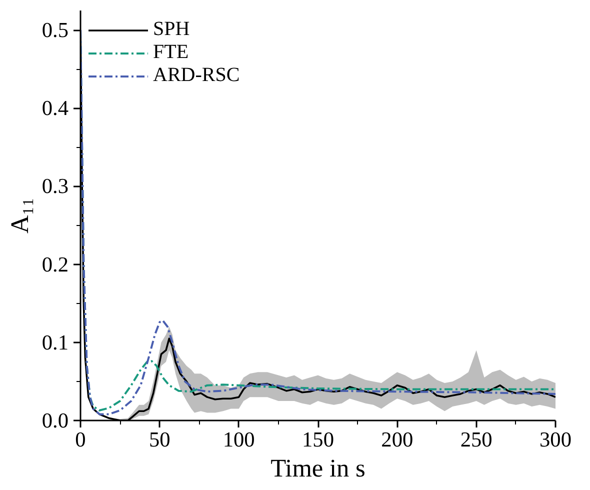 The width and height of the screenshot is (590, 490). Describe the element at coordinates (397, 440) in the screenshot. I see `x-tick-label: 200` at that location.